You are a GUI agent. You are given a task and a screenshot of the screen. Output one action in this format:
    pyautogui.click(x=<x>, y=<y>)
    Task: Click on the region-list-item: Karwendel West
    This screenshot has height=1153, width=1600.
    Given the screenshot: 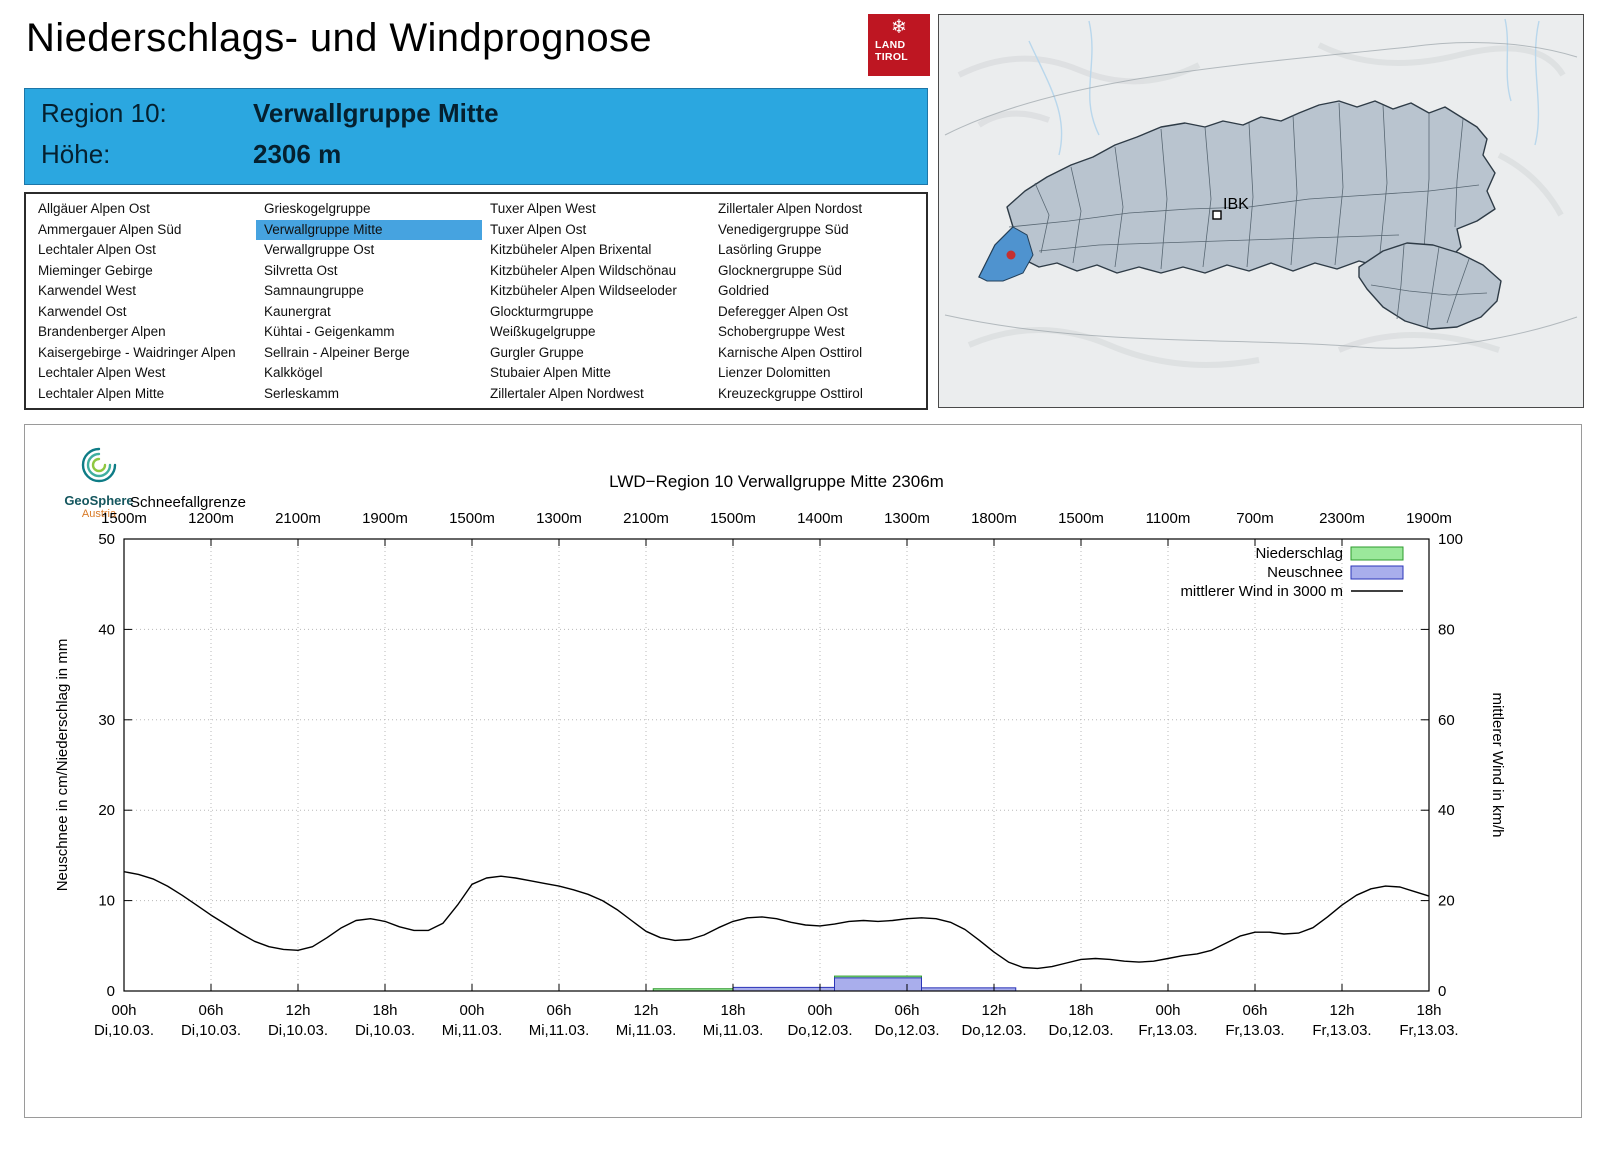 What is the action you would take?
    pyautogui.click(x=87, y=290)
    